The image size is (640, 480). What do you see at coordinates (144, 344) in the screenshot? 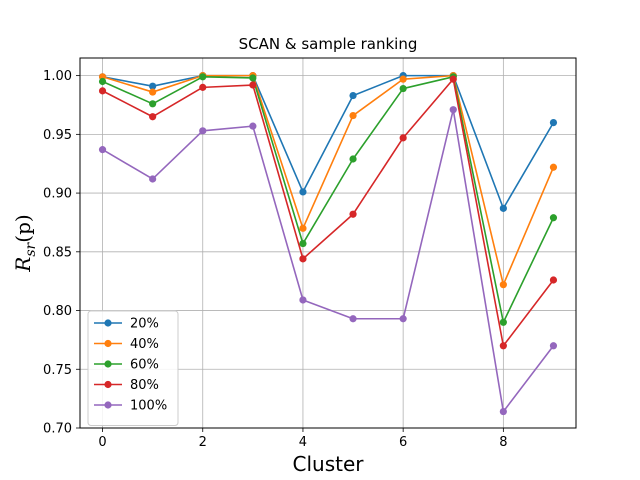
I see `legend-label-40-percent: 40%` at bounding box center [144, 344].